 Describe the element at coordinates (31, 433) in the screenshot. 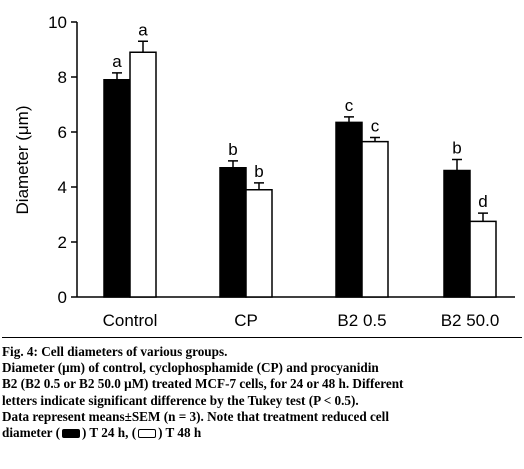

I see `caption-line-5-prefix: diameter (` at that location.